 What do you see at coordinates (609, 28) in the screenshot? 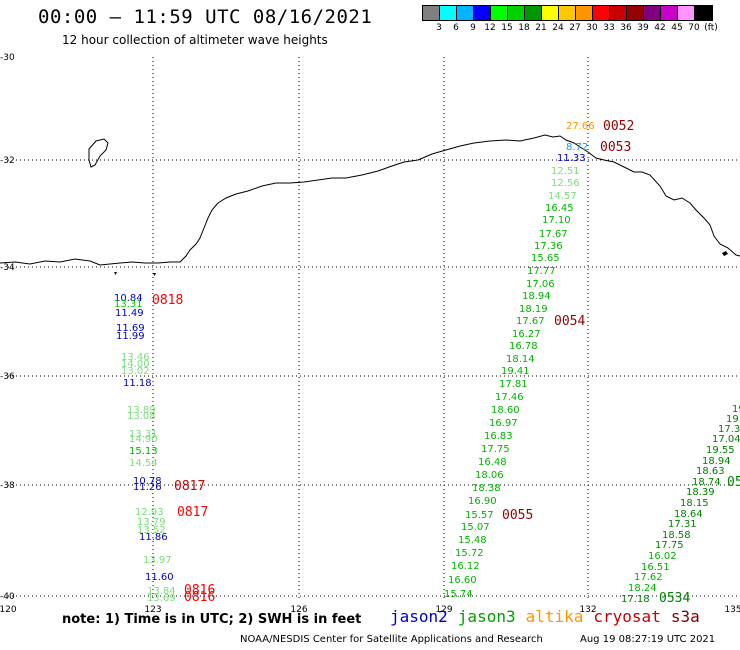
I see `legend-label: 33` at bounding box center [609, 28].